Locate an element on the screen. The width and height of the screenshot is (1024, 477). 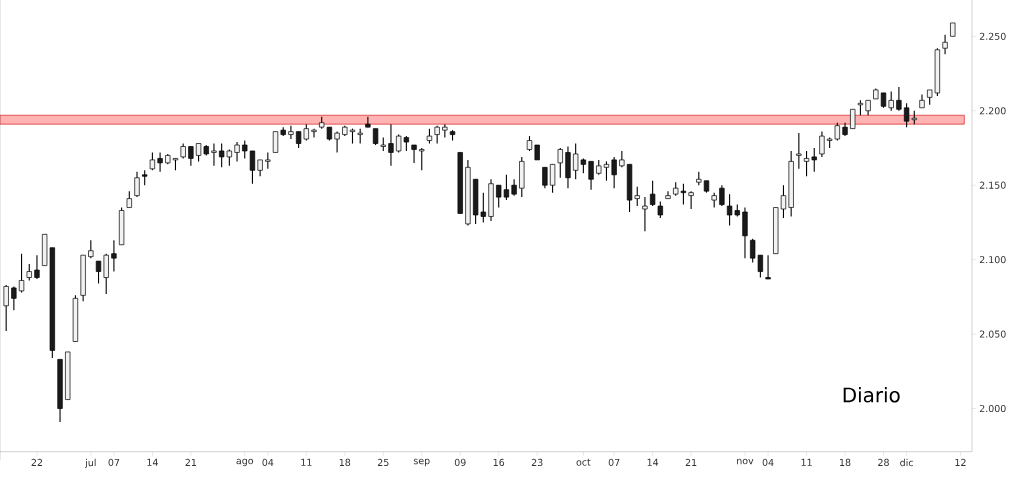
x-tick-label: 23 is located at coordinates (537, 462).